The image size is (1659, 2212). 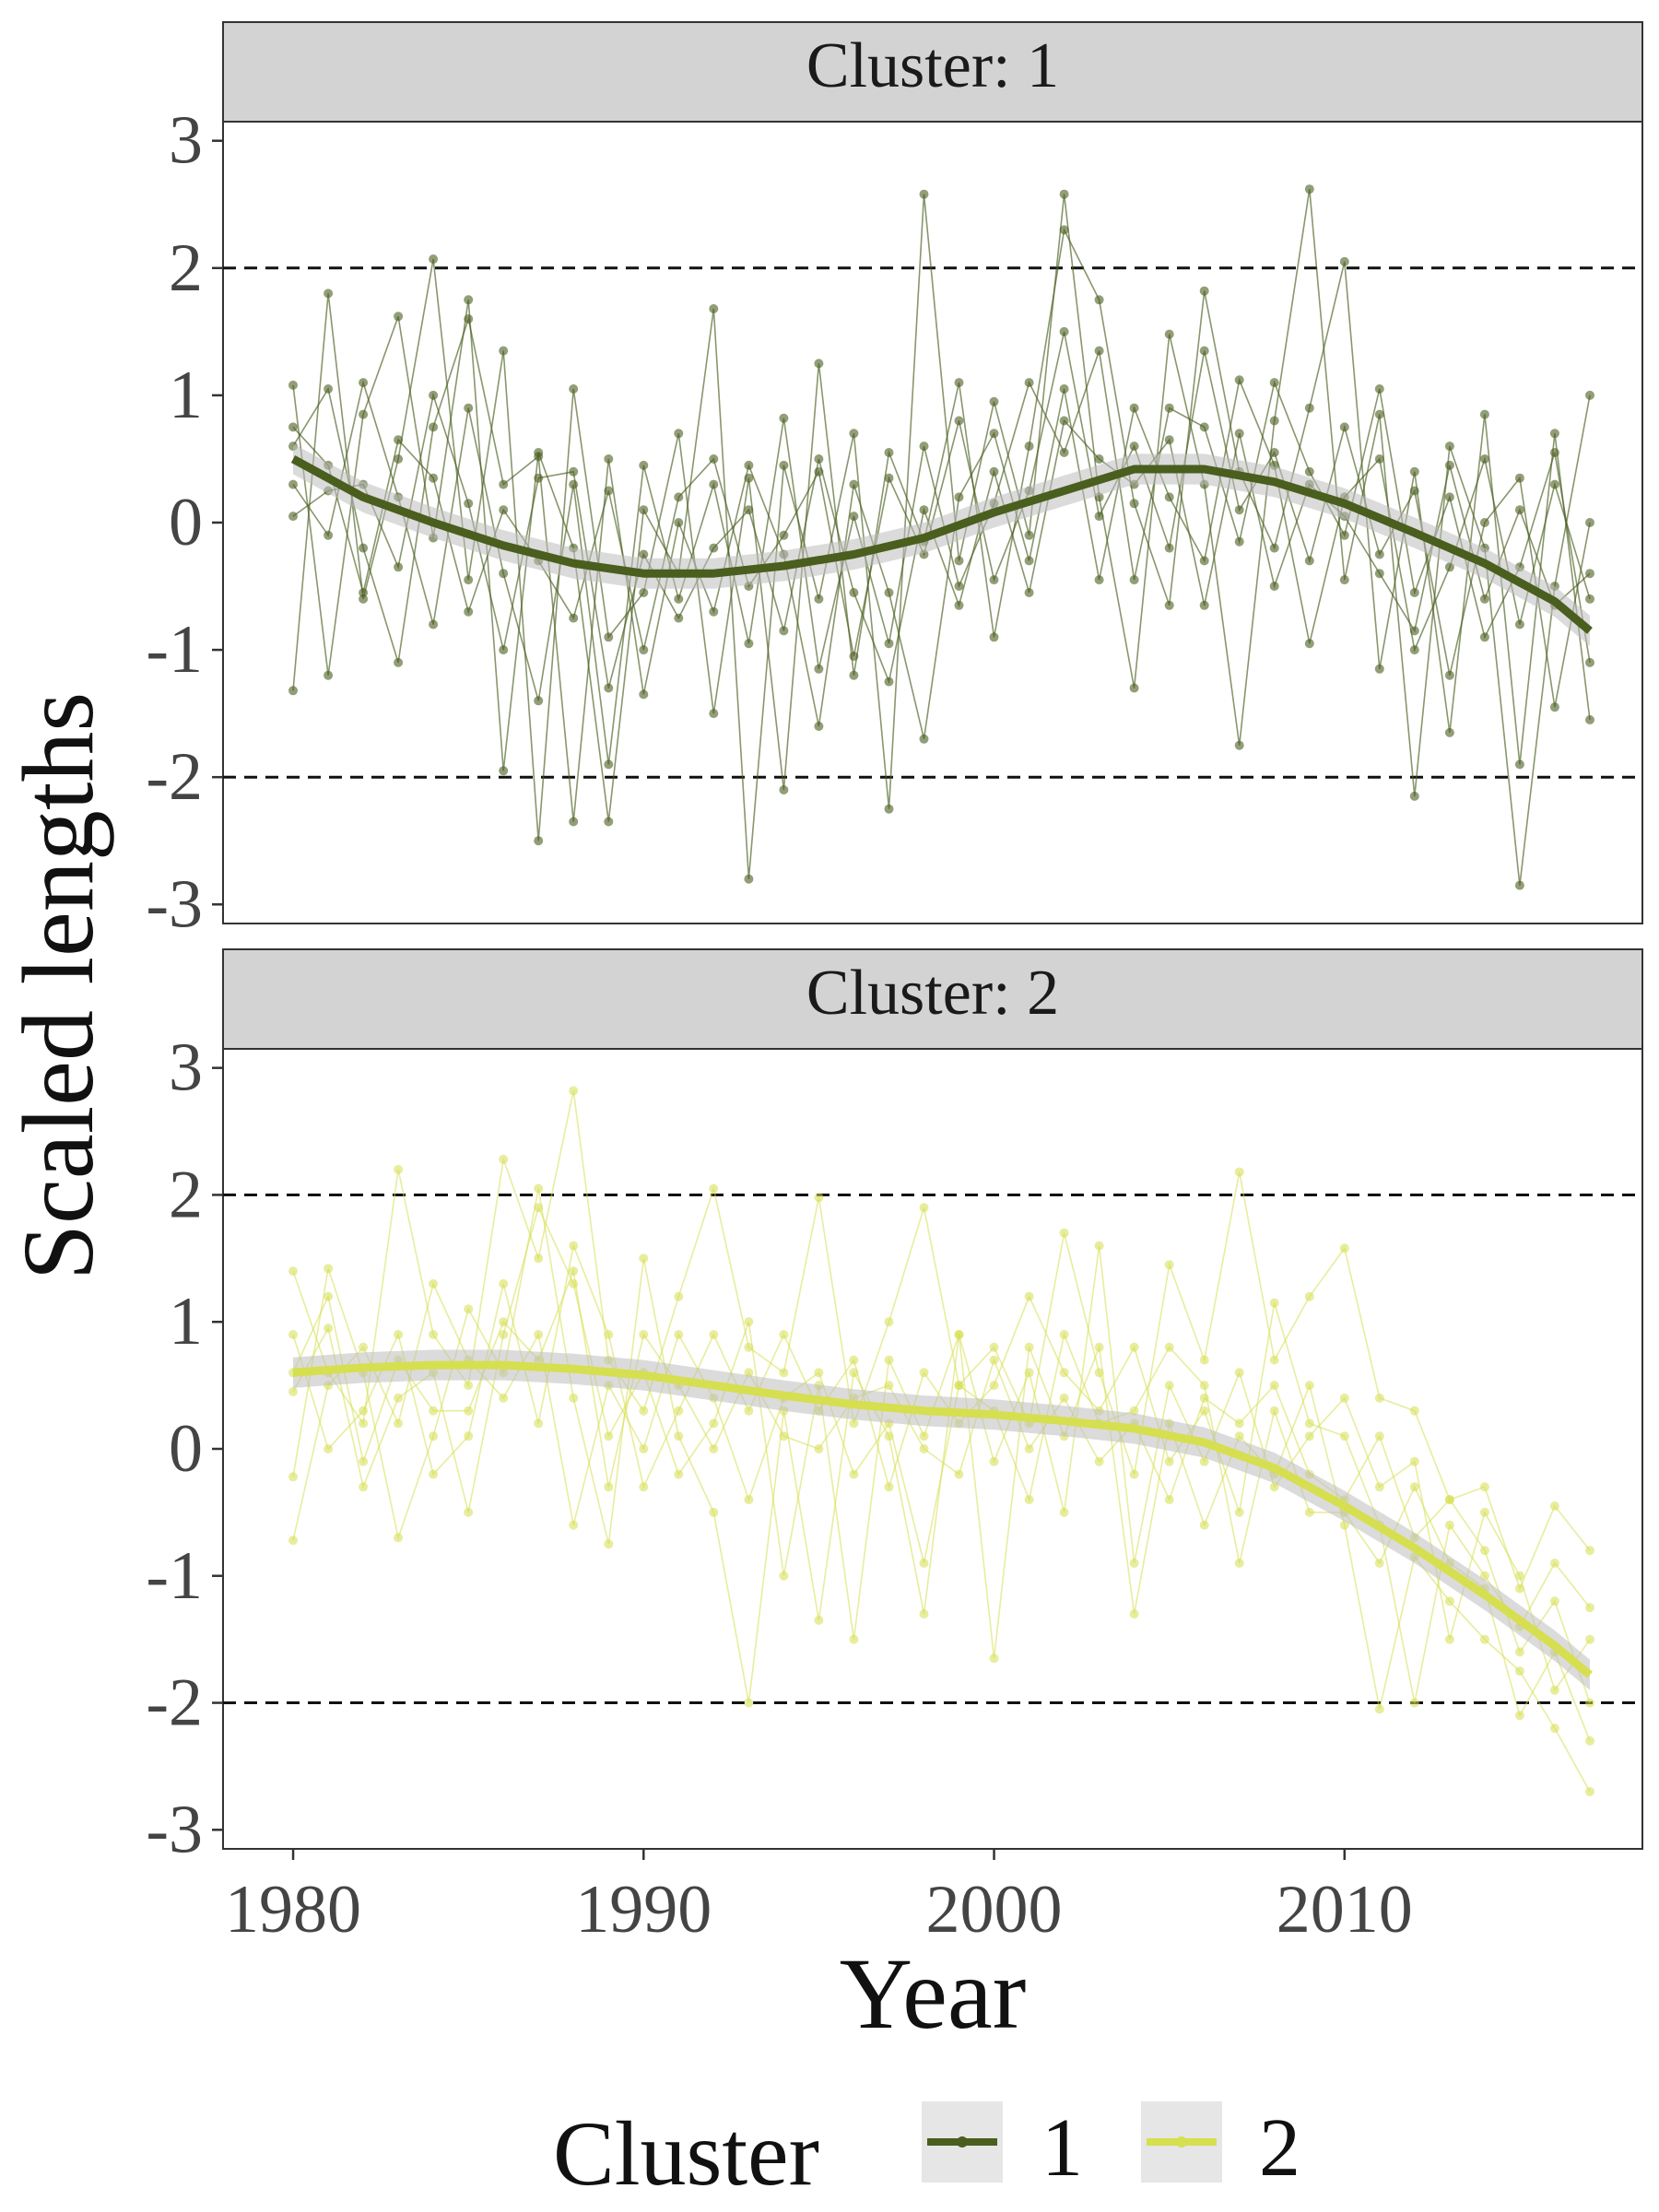 I want to click on y-tick-label: 3, so click(x=186, y=141).